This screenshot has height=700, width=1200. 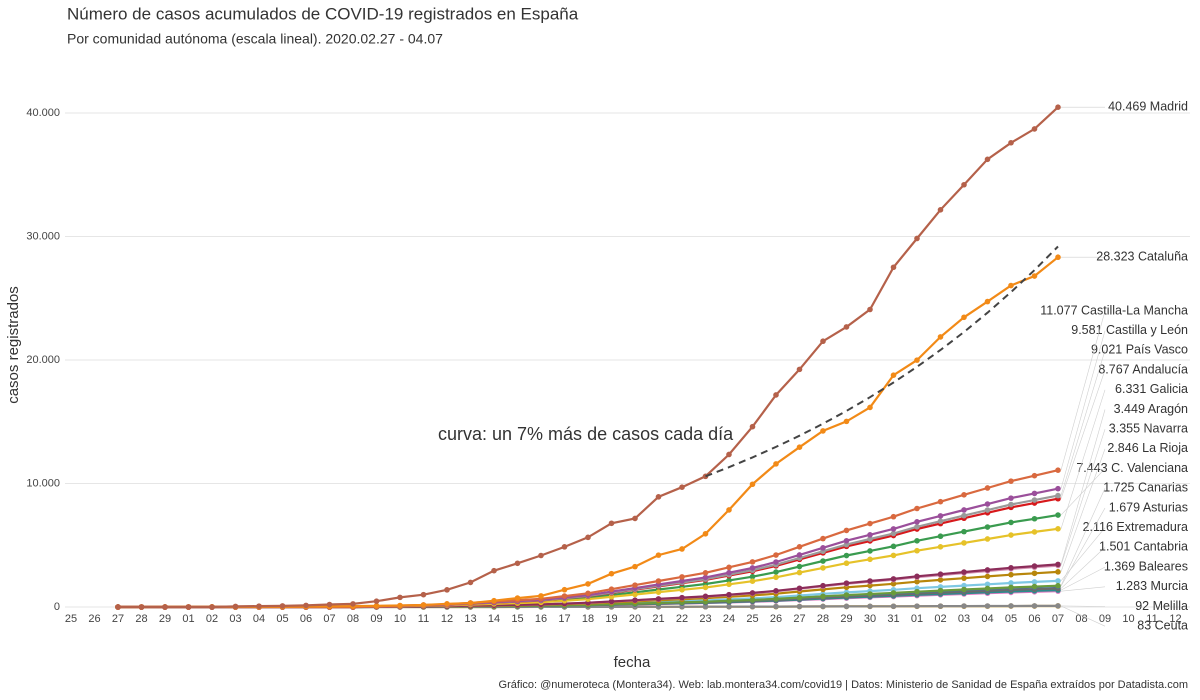 What do you see at coordinates (1145, 488) in the screenshot?
I see `series-label: 1.725 Canarias` at bounding box center [1145, 488].